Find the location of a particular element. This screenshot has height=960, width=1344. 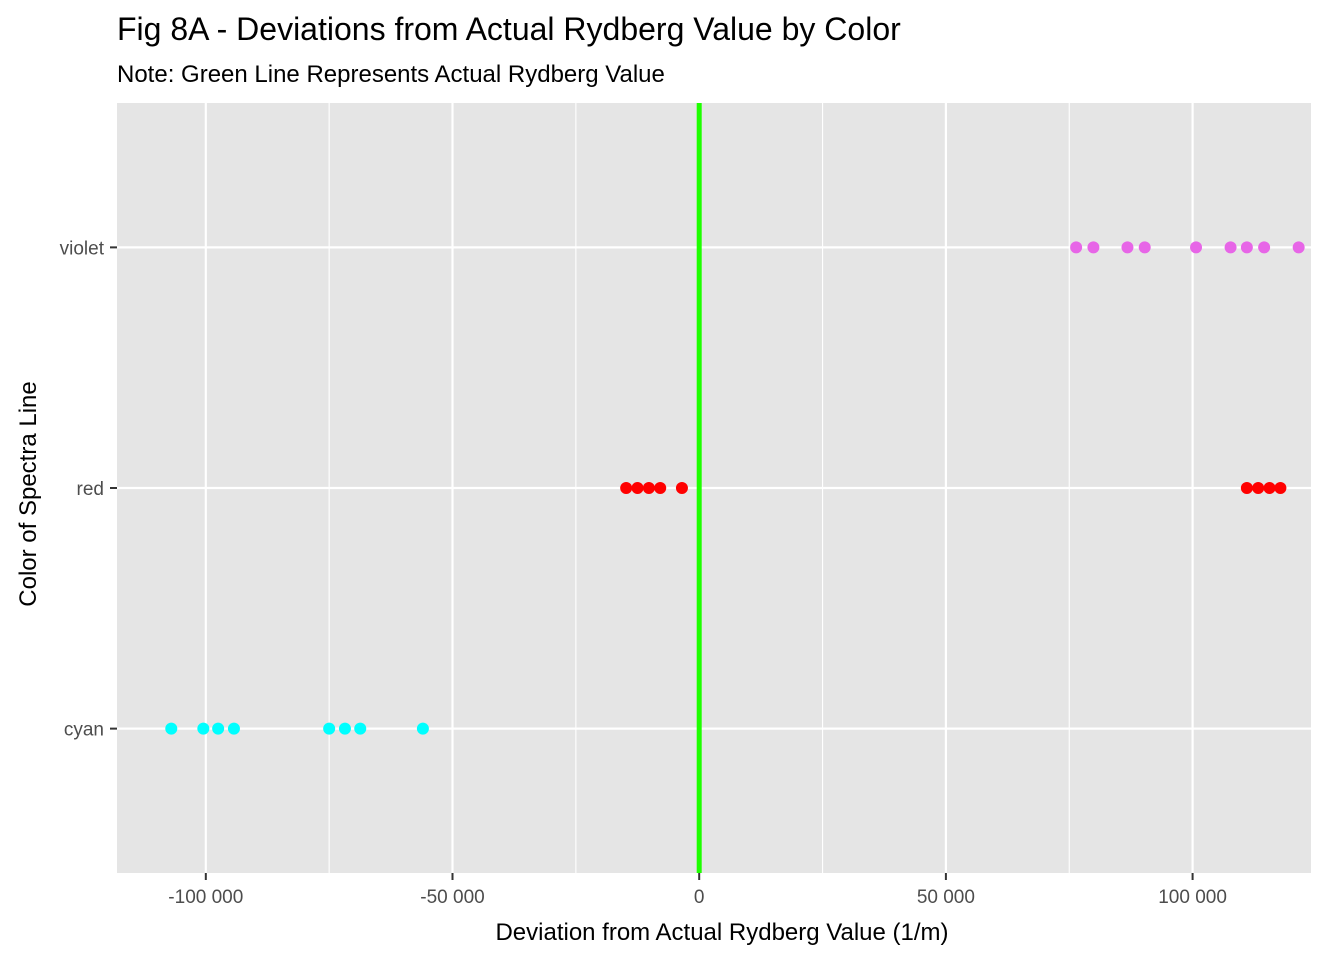

y-tick-label: cyan is located at coordinates (84, 730).